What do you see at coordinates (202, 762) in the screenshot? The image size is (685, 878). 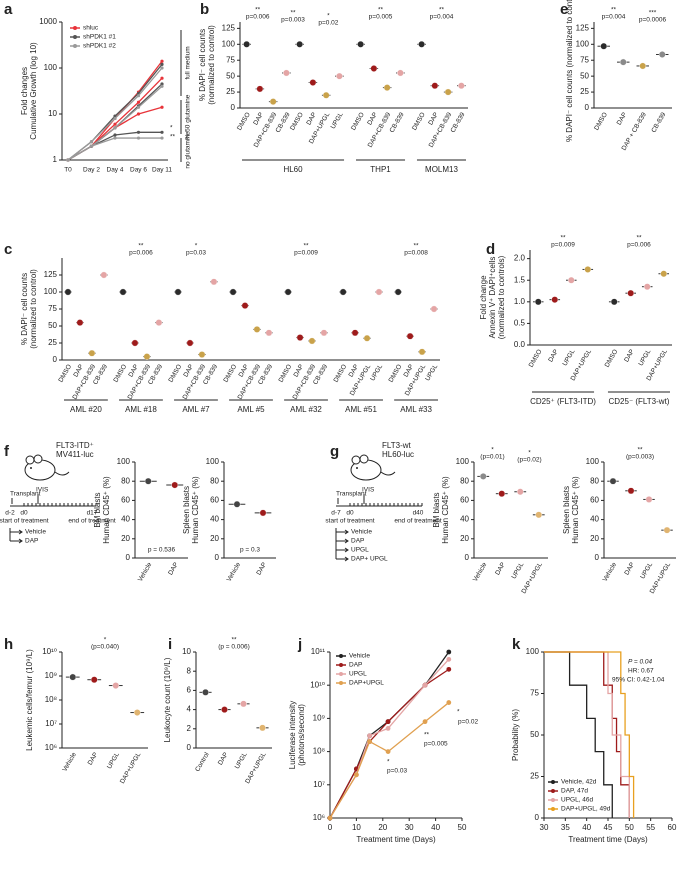 I see `x-tick-label: Control` at bounding box center [202, 762].